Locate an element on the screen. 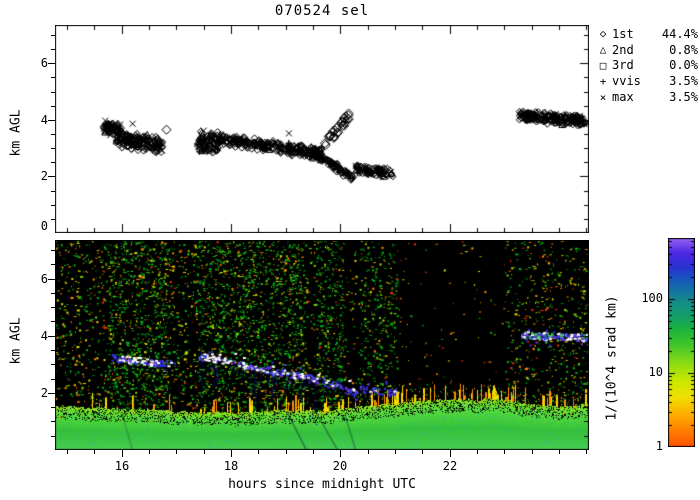 The width and height of the screenshot is (700, 500). square-marker-icon: □ is located at coordinates (603, 65).